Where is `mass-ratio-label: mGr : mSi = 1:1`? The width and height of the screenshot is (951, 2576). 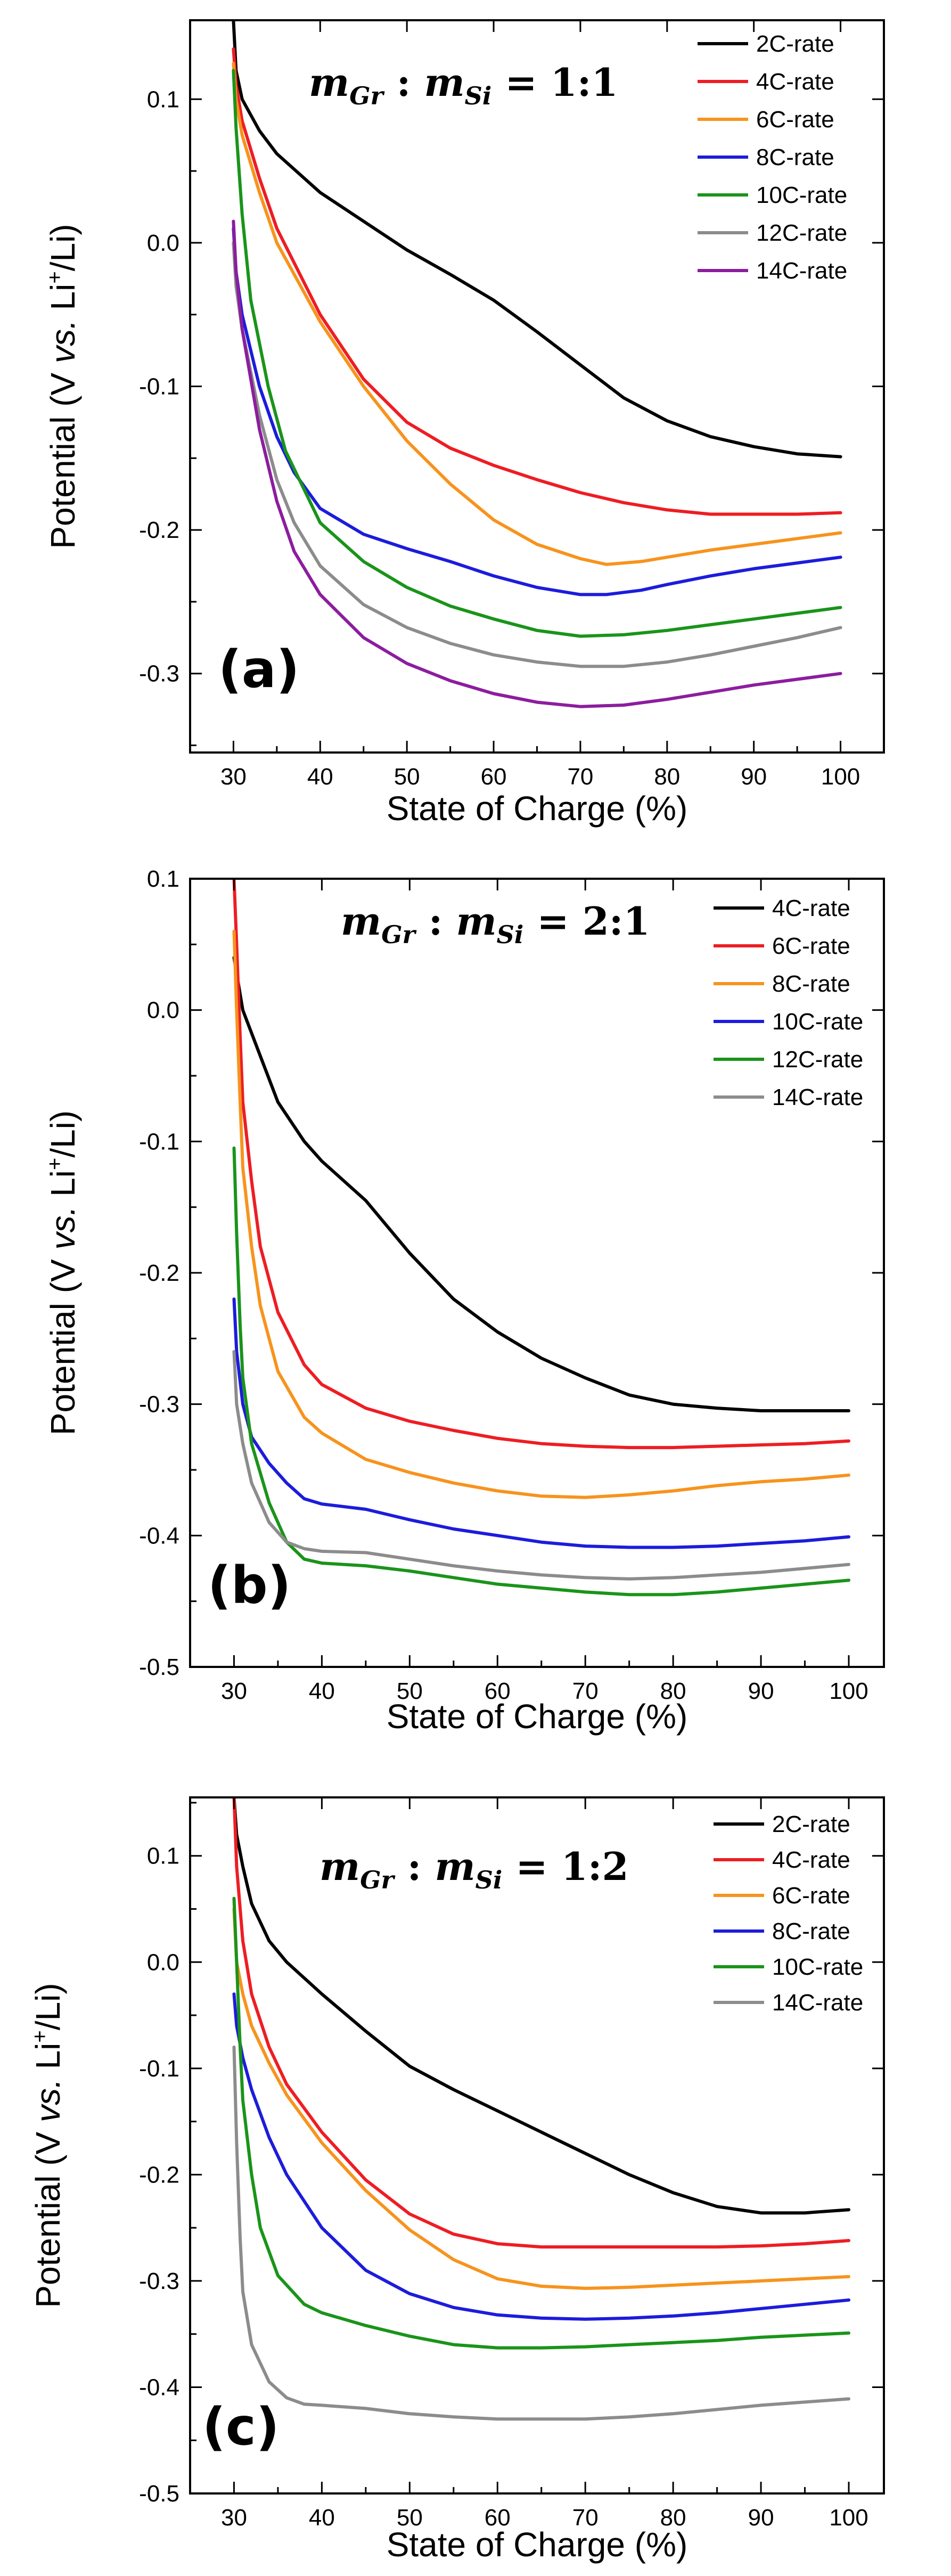 mass-ratio-label: mGr : mSi = 1:1 is located at coordinates (463, 85).